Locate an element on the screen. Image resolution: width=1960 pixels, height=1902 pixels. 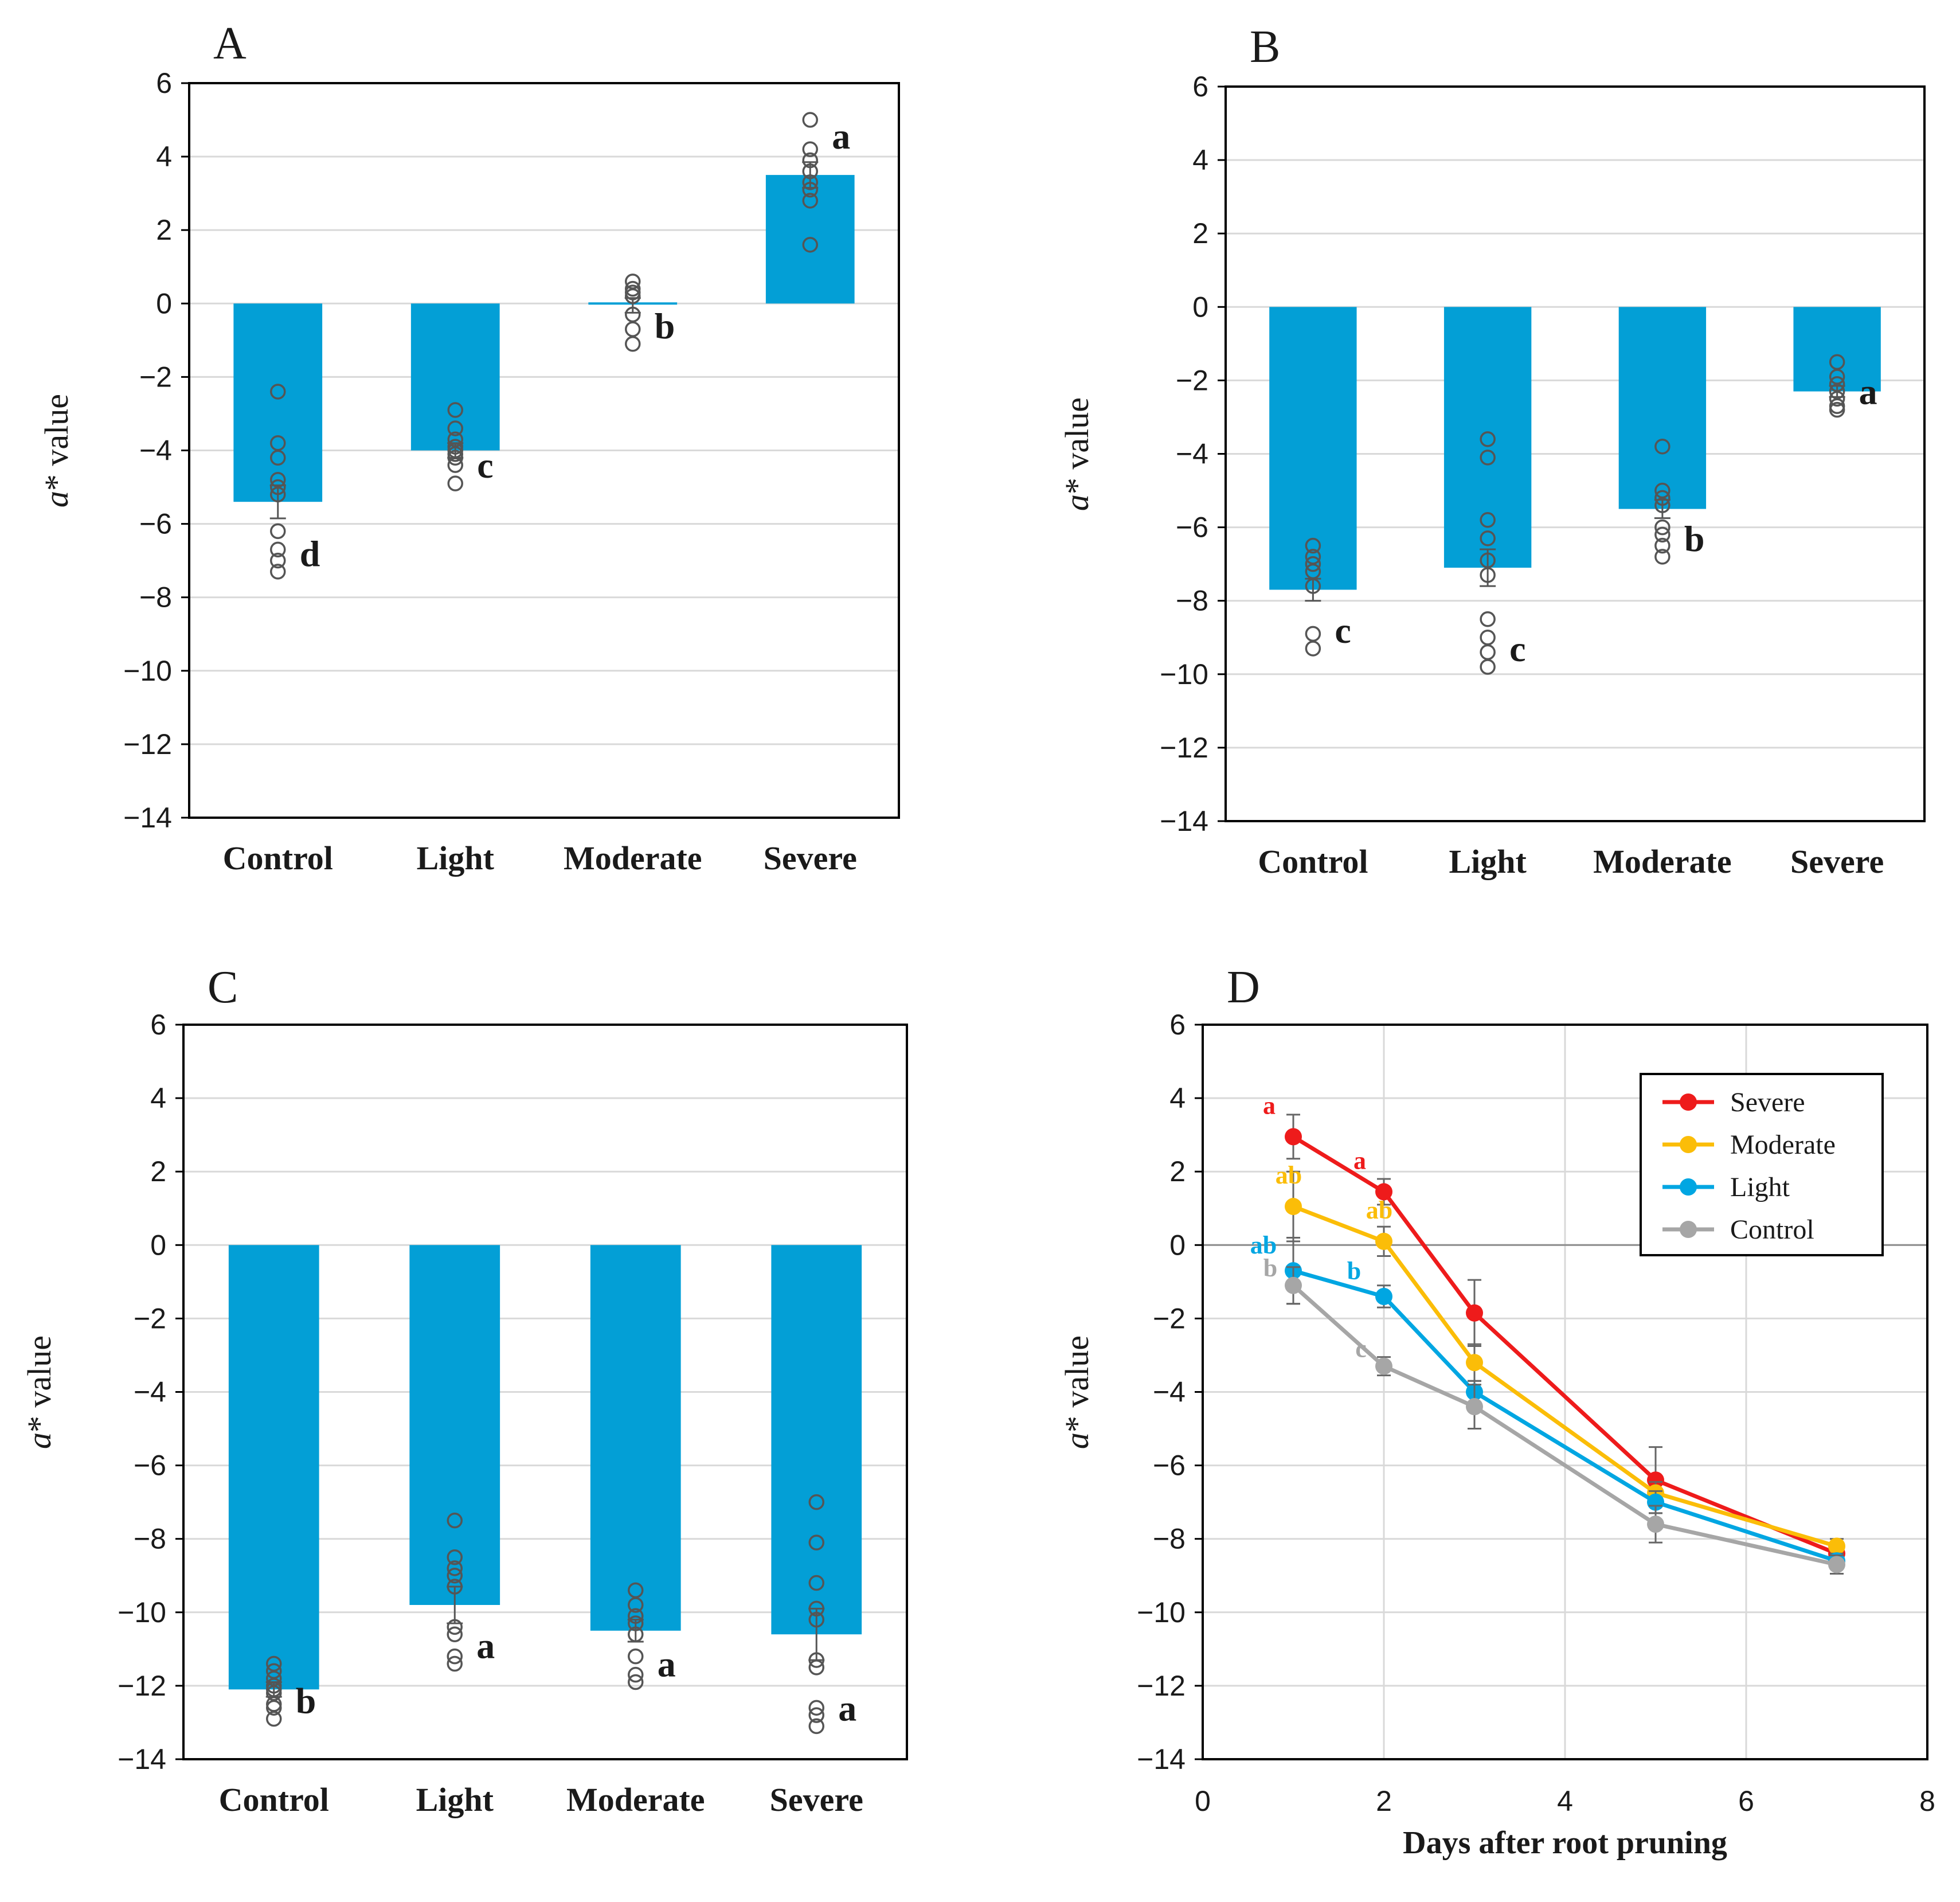
x-category-label: Control is located at coordinates (274, 1799).